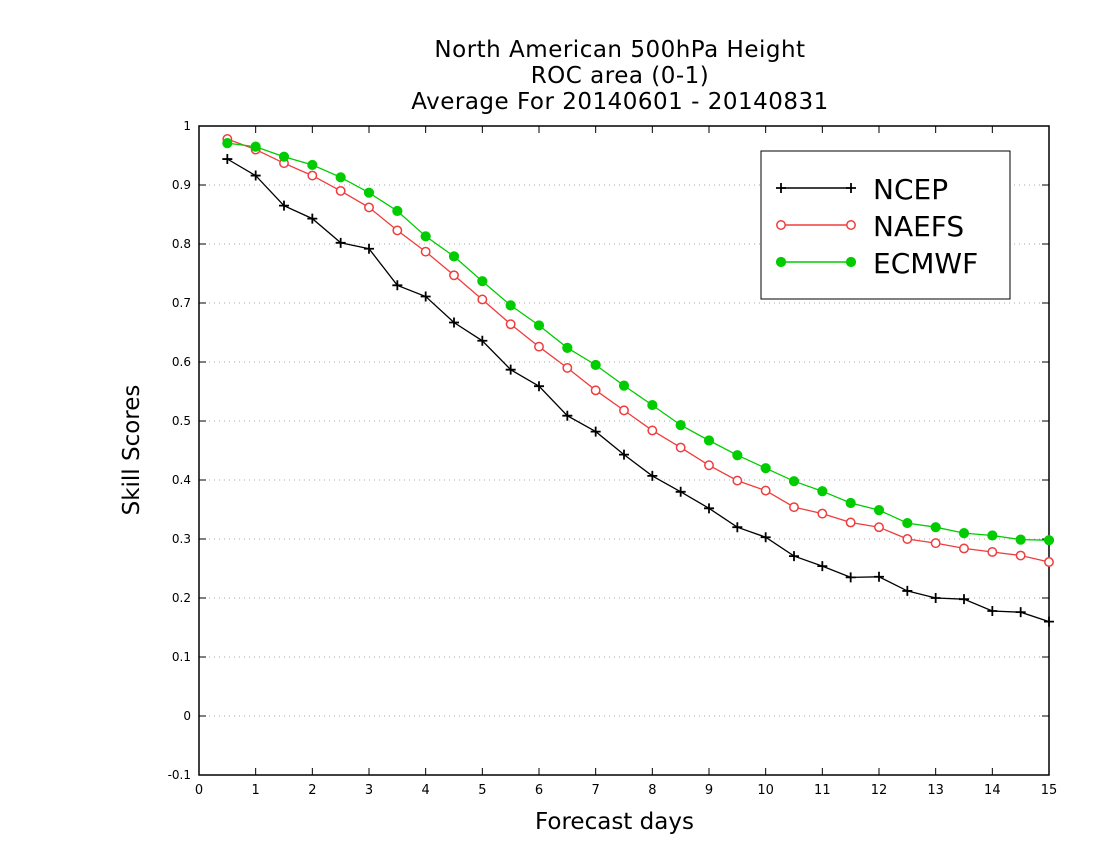  What do you see at coordinates (181, 539) in the screenshot?
I see `y-tick-label: 0.3` at bounding box center [181, 539].